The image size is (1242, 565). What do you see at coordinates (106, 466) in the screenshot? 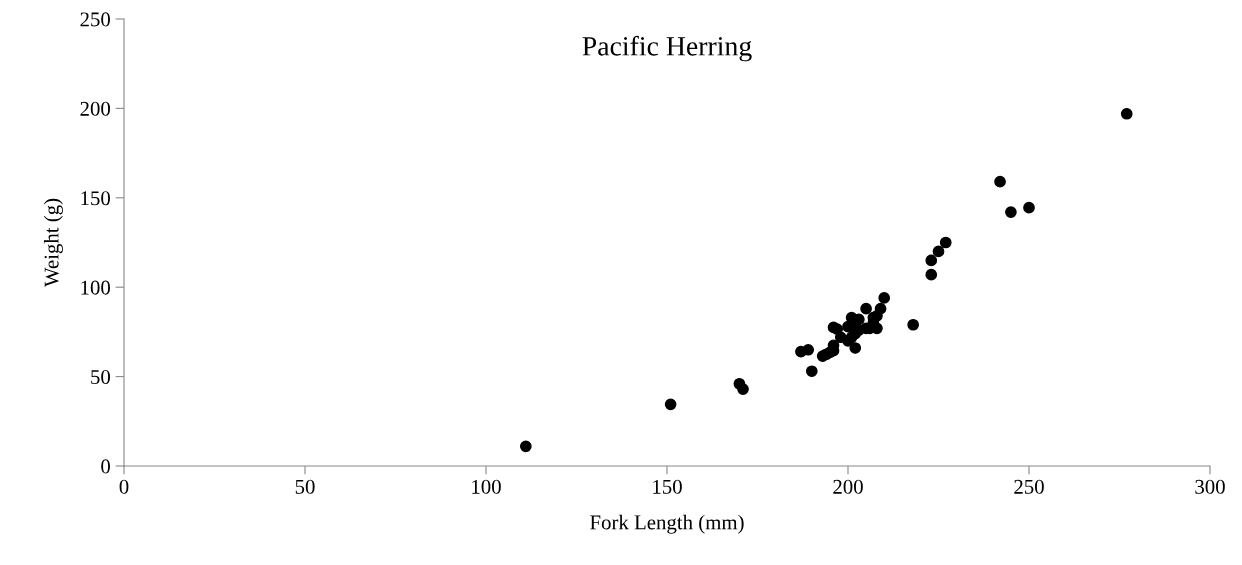
I see `y-tick-label: 0` at bounding box center [106, 466].